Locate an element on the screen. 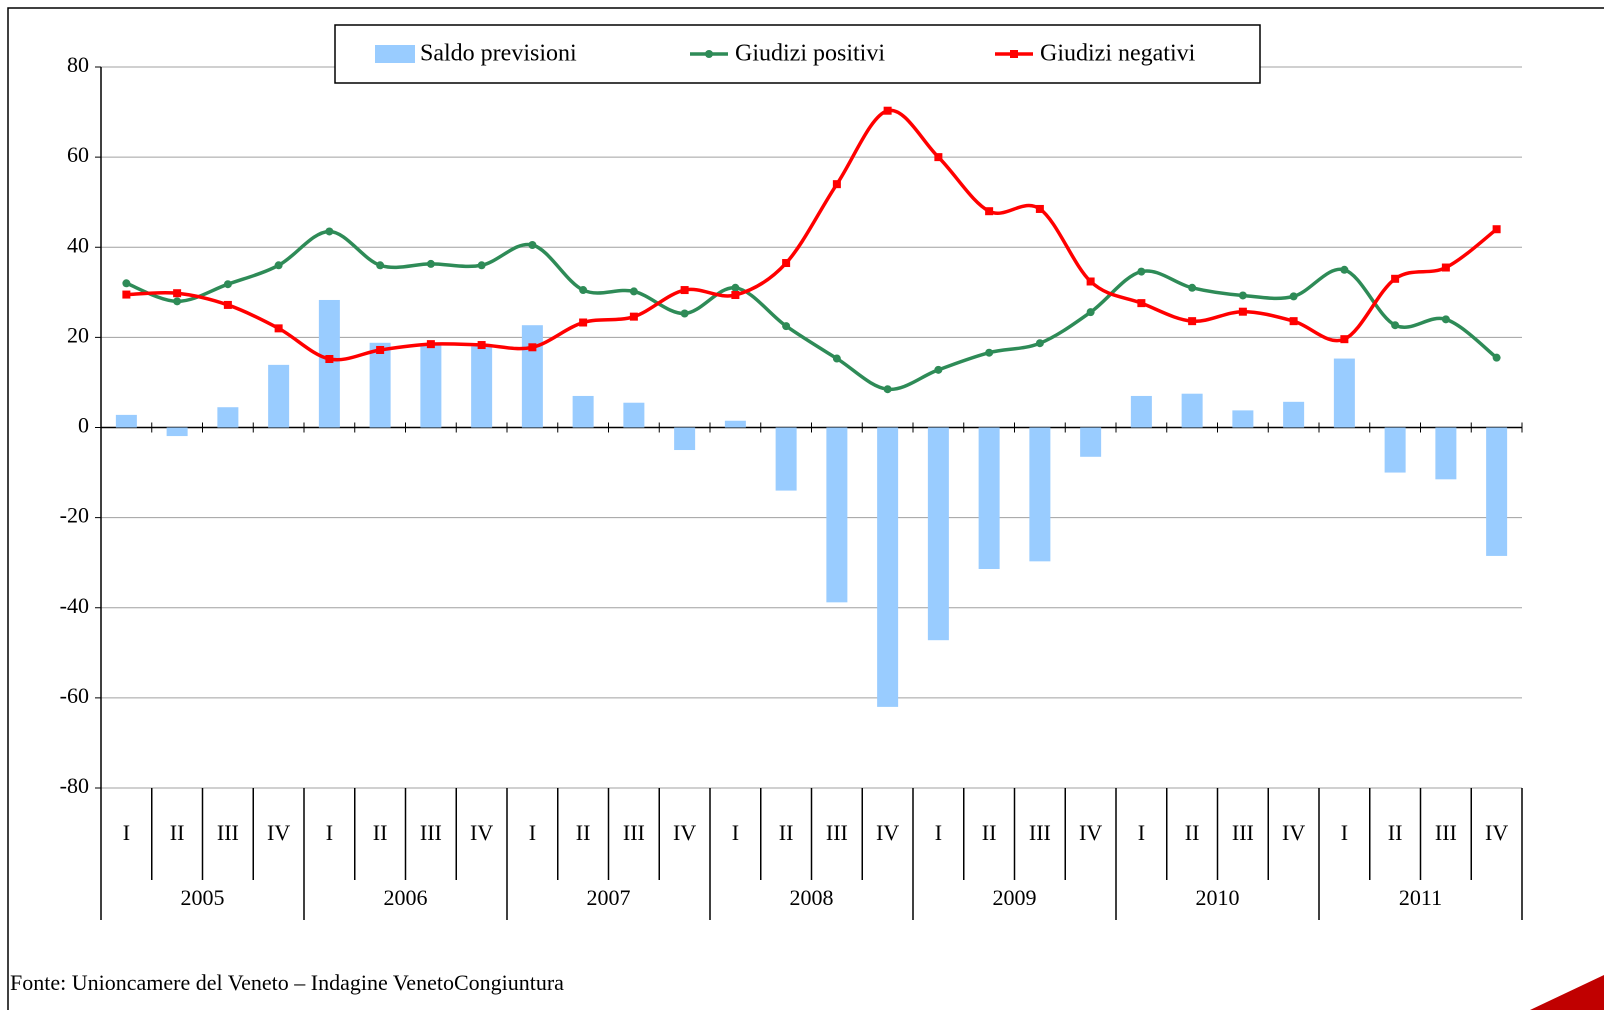 Image resolution: width=1604 pixels, height=1015 pixels. y-tick-label: -40 is located at coordinates (74, 605).